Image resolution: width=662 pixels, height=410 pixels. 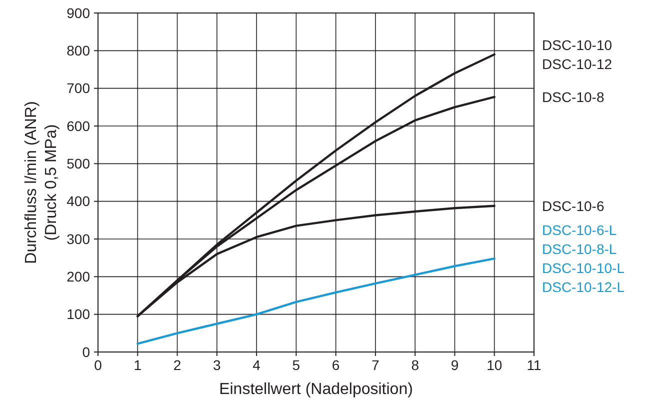 I want to click on y-tick-label: 600, so click(x=78, y=126).